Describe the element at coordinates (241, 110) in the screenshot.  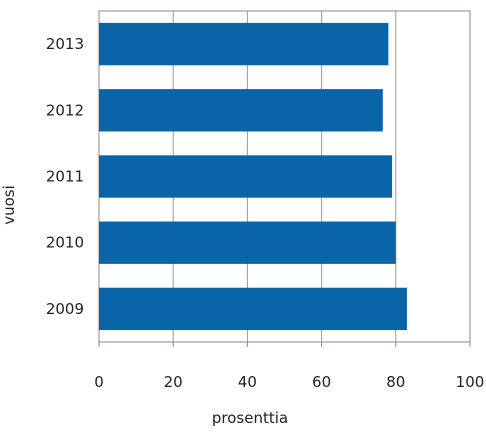
I see `bar-2012` at that location.